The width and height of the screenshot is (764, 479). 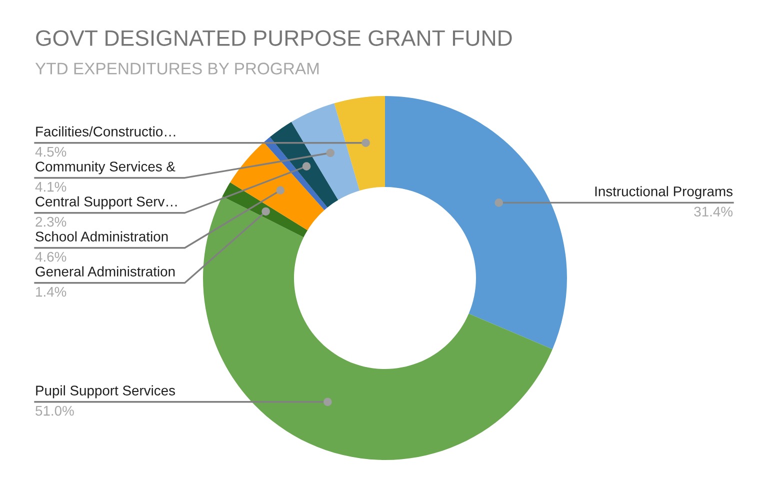 What do you see at coordinates (274, 38) in the screenshot?
I see `chart-title: GOVT DESIGNATED PURPOSE GRANT FUND` at bounding box center [274, 38].